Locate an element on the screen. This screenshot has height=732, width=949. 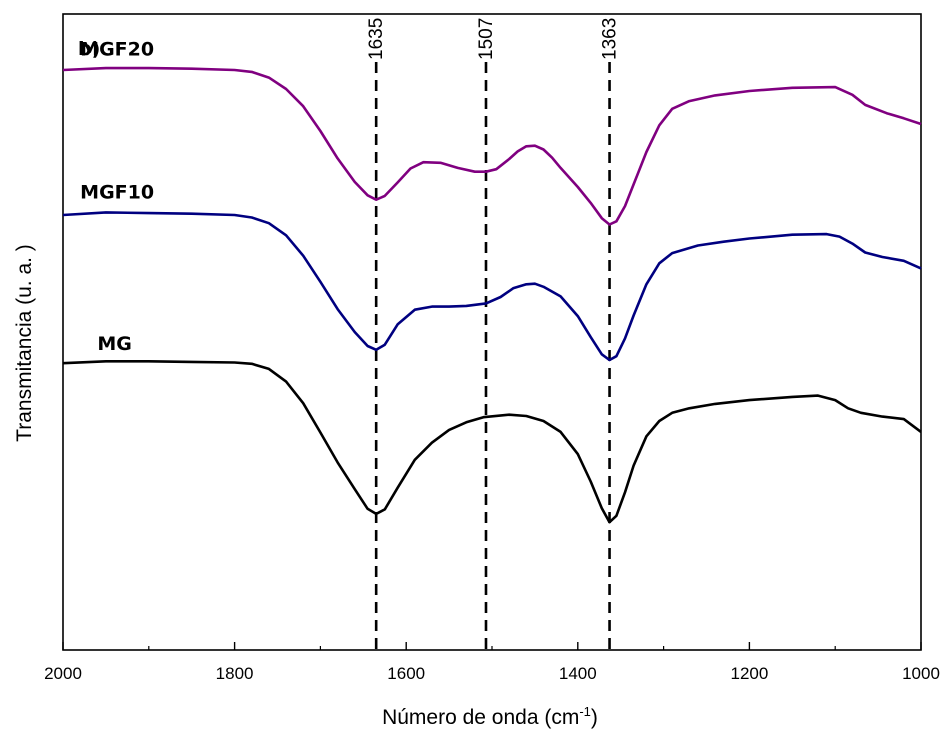
x-tick-label-1000: 1000 is located at coordinates (921, 673).